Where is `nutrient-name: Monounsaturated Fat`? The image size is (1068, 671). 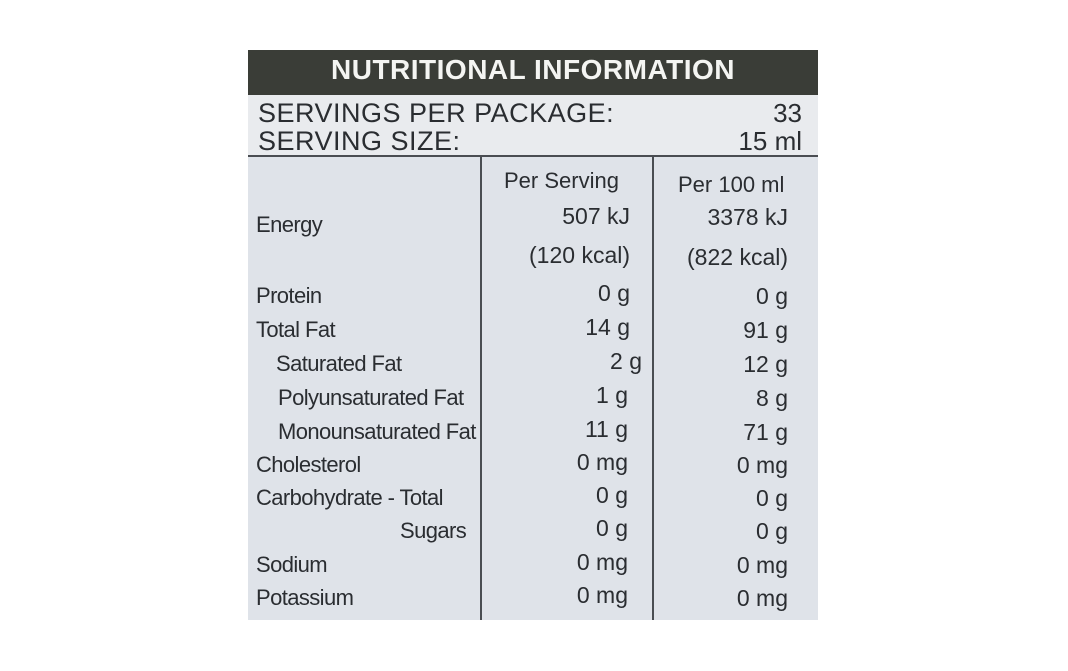
nutrient-name: Monounsaturated Fat is located at coordinates (377, 431).